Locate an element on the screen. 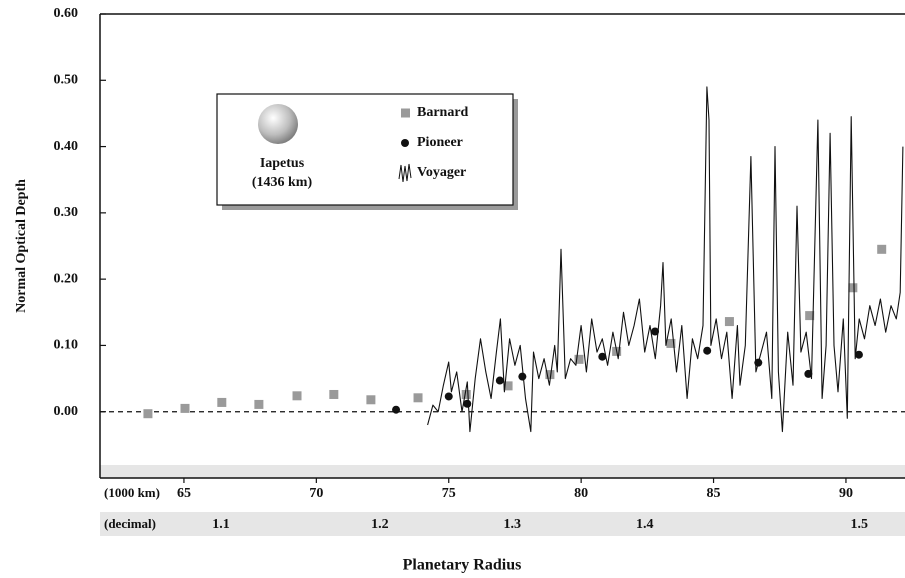 The width and height of the screenshot is (905, 578). legend-label: Voyager is located at coordinates (441, 172).